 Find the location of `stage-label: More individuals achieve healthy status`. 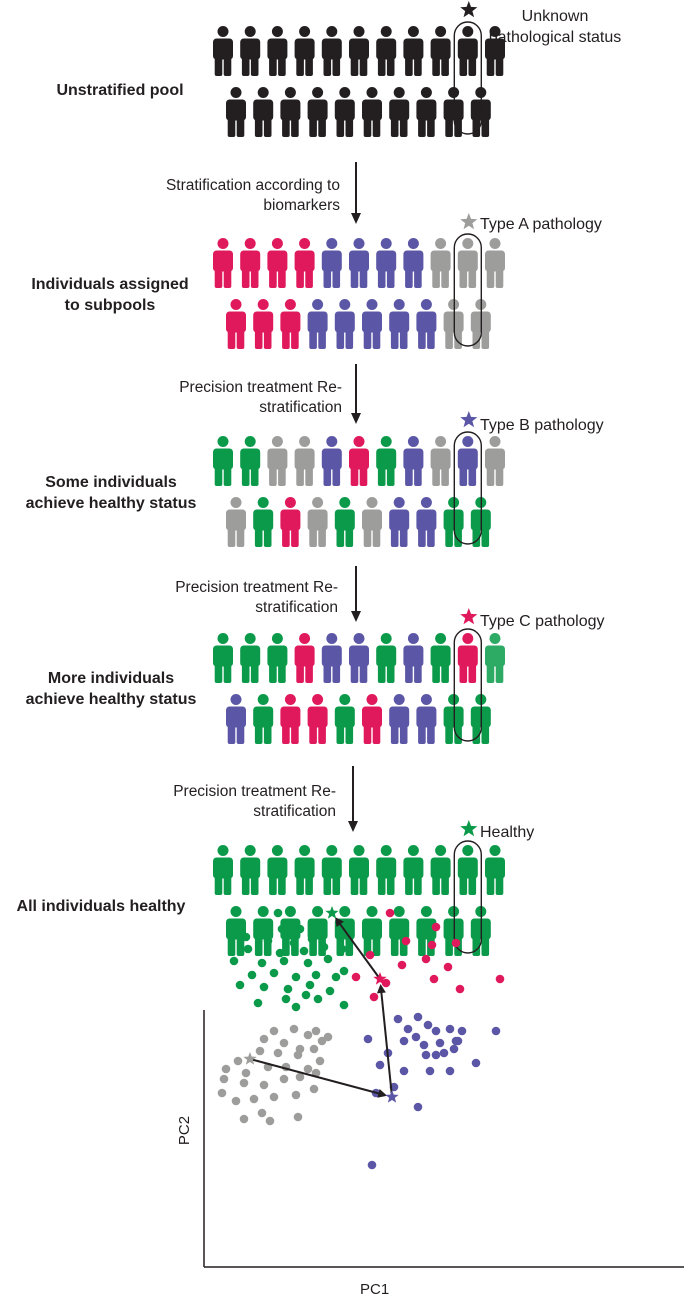

stage-label: More individuals achieve healthy status is located at coordinates (111, 689).